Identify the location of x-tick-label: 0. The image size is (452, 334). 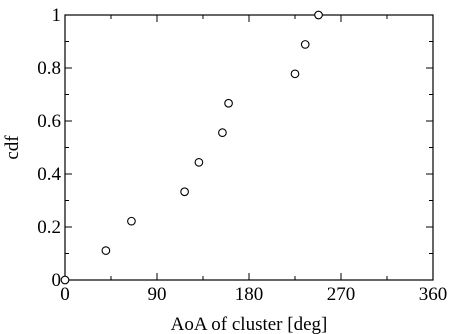
(65, 294).